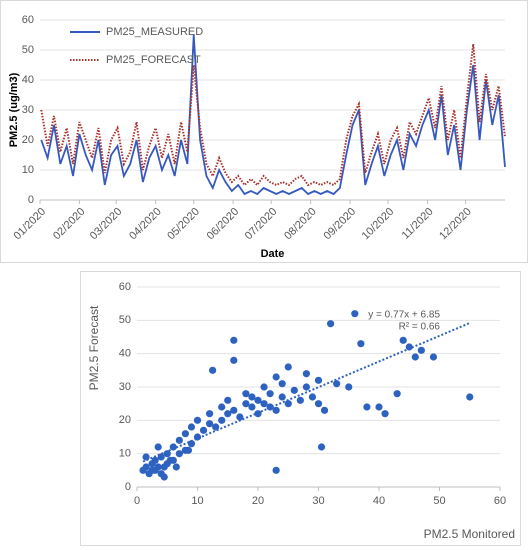  What do you see at coordinates (28, 80) in the screenshot?
I see `y-tick-label: 40` at bounding box center [28, 80].